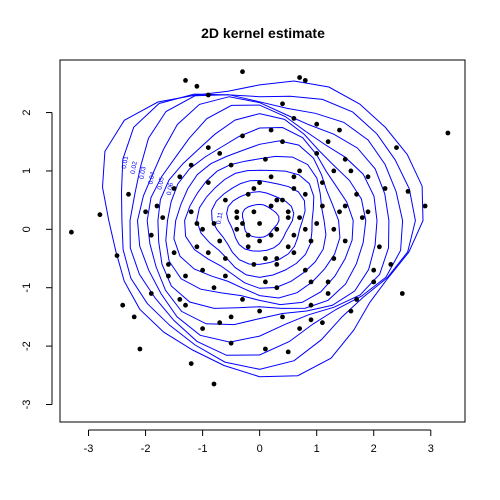 Image resolution: width=500 pixels, height=500 pixels. I want to click on y-tick-label: 2, so click(27, 112).